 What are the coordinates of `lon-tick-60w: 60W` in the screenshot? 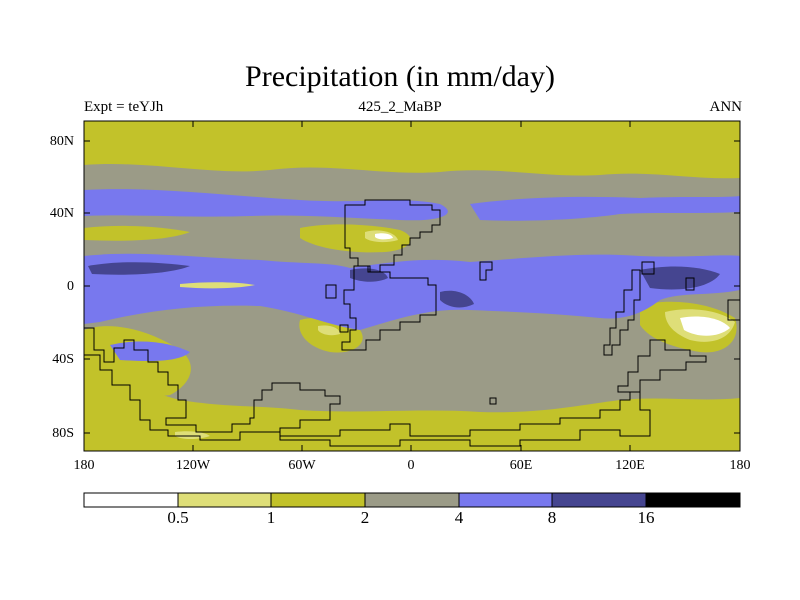 It's located at (302, 465).